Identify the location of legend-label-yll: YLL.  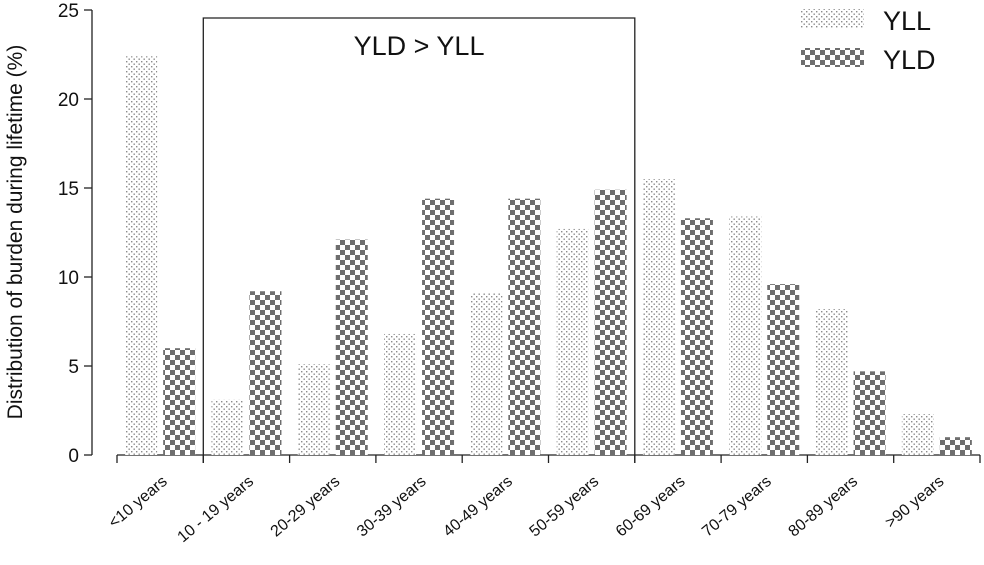
(907, 21).